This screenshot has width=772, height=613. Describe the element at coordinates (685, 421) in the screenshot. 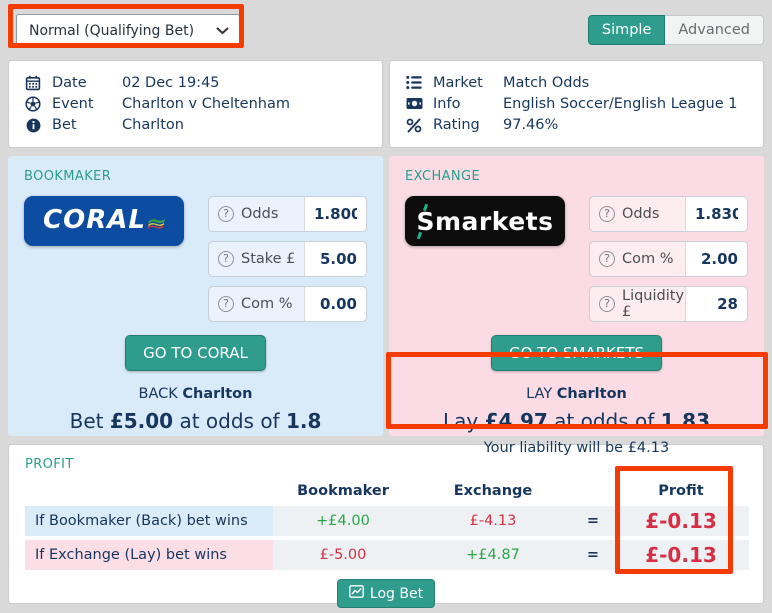

I see `lay-odds-value: 1.83` at that location.